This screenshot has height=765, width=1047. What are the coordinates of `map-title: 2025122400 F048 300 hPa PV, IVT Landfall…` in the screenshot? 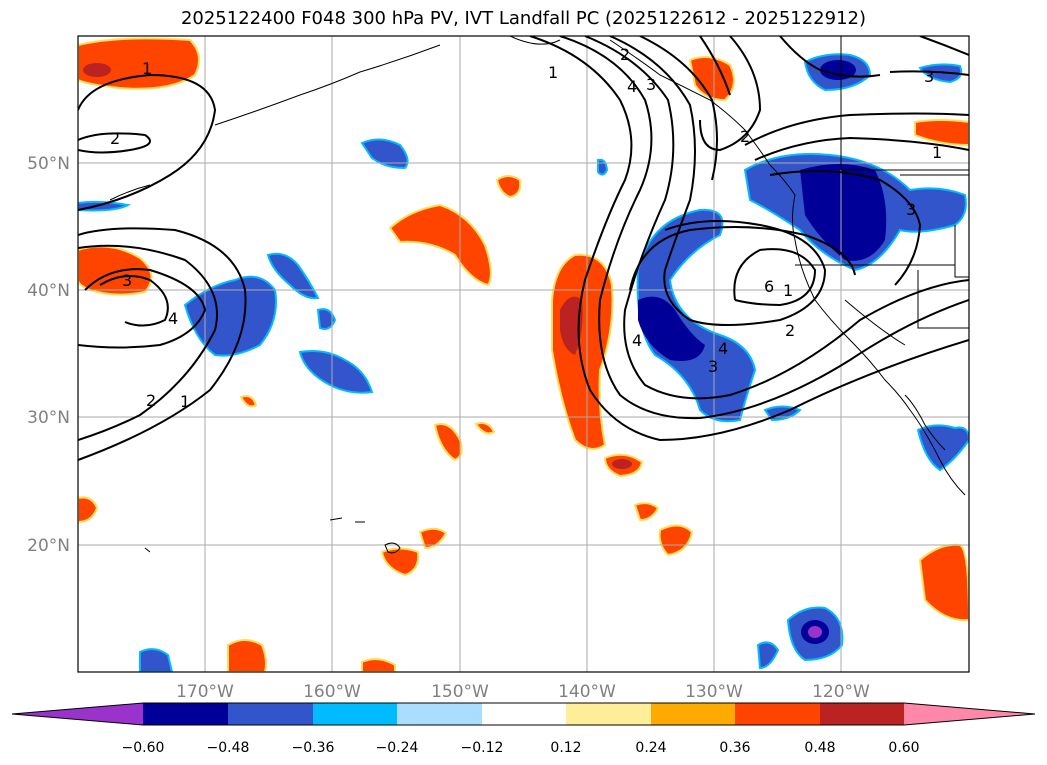 It's located at (523, 18).